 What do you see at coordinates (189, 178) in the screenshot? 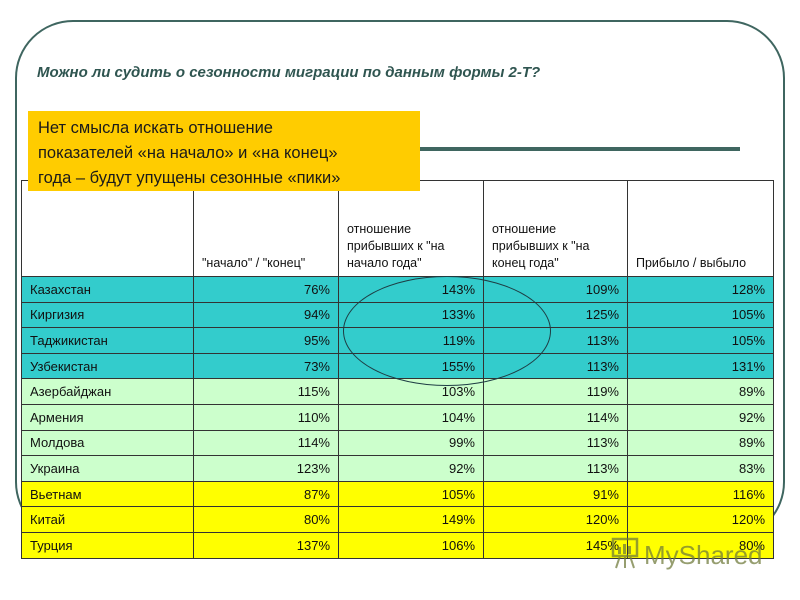
I see `callout-line: года – будут упущены сезонные «пики»` at bounding box center [189, 178].